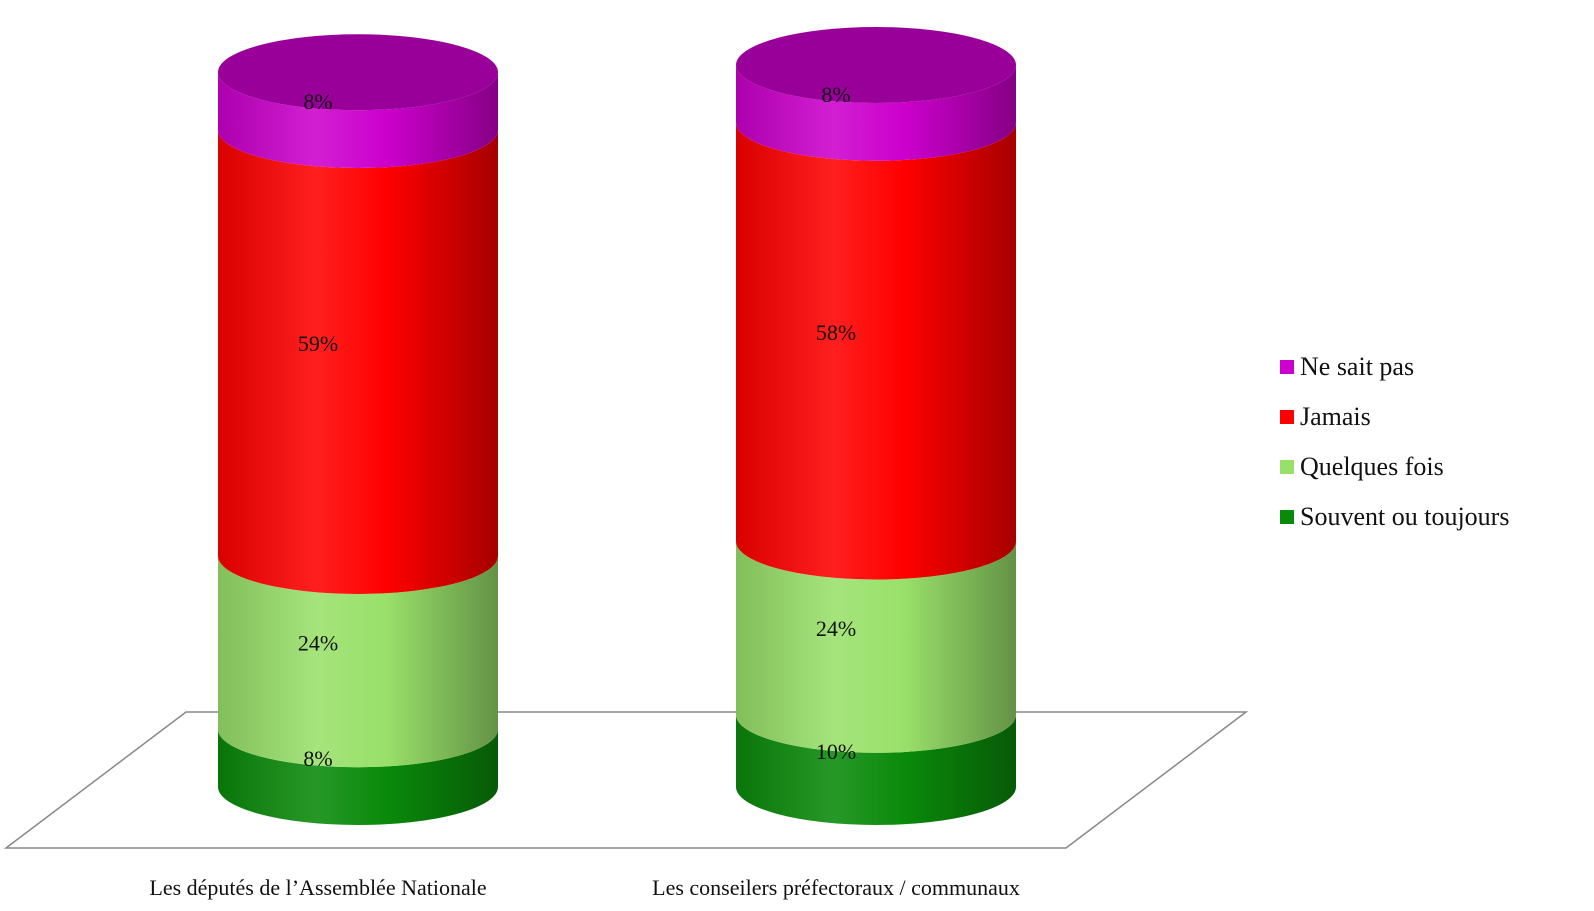 This screenshot has height=911, width=1594. I want to click on category-label: Les conseilers préfectoraux / communaux, so click(836, 887).